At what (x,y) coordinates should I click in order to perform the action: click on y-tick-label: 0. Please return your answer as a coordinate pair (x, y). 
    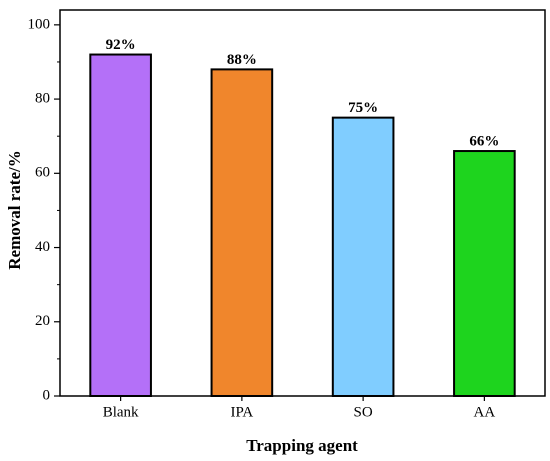
    Looking at the image, I should click on (47, 395).